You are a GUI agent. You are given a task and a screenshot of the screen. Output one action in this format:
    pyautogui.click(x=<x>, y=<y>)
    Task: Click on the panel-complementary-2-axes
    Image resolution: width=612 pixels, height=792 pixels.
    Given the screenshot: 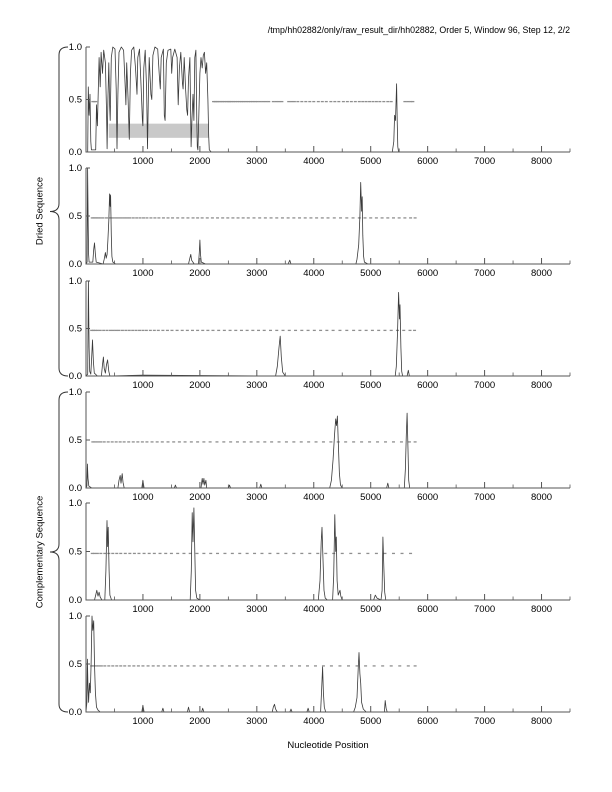 What is the action you would take?
    pyautogui.click(x=327, y=552)
    